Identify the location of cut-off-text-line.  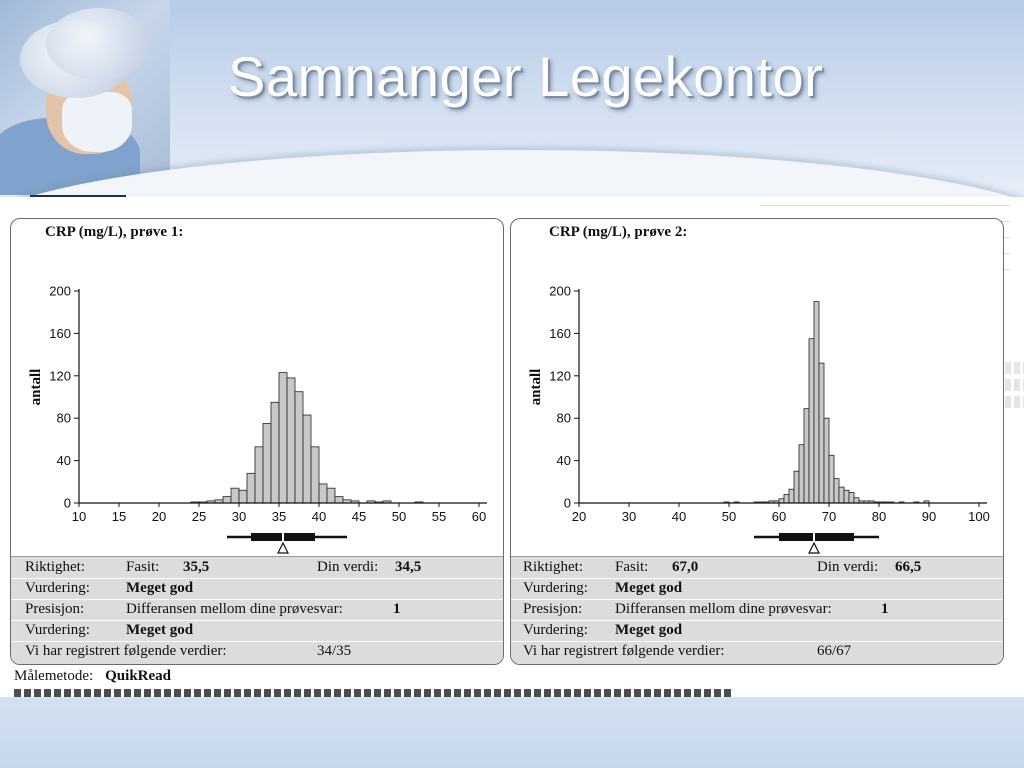
(374, 693).